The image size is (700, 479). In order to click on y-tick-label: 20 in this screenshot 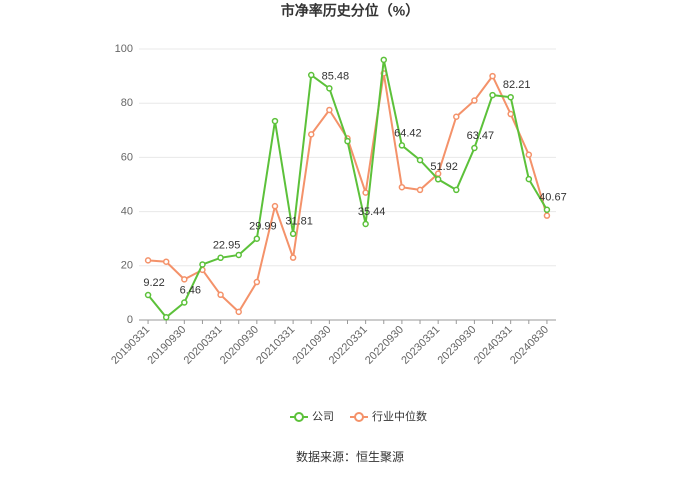, I will do `click(127, 266)`.